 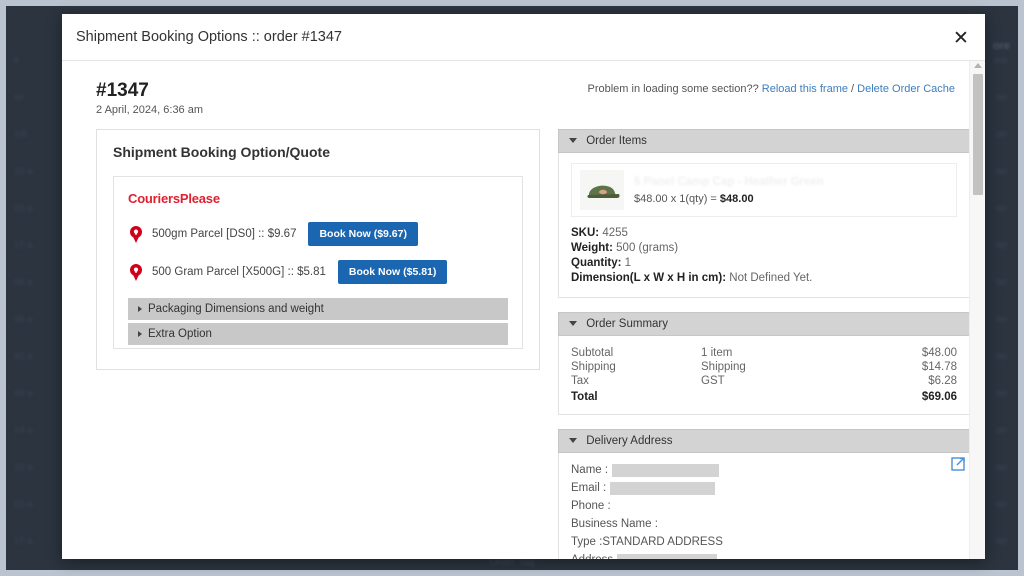 I want to click on address-line: Type : STANDARD ADDRESS, so click(x=764, y=542).